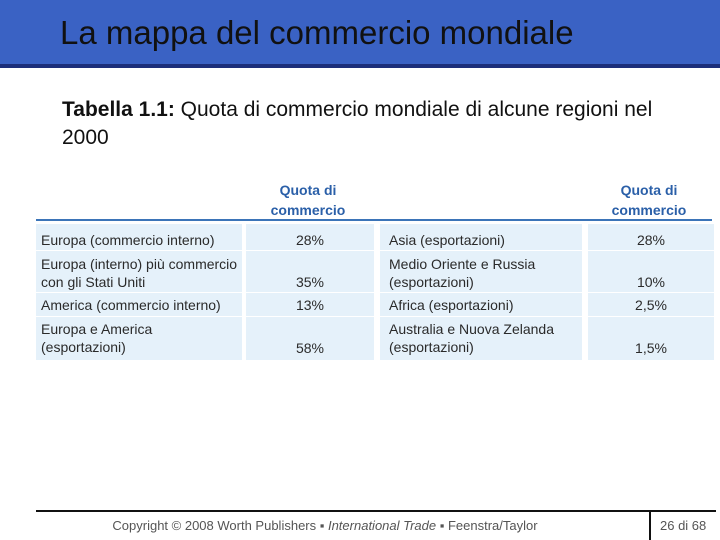 This screenshot has width=720, height=540. What do you see at coordinates (650, 526) in the screenshot?
I see `footer-divider` at bounding box center [650, 526].